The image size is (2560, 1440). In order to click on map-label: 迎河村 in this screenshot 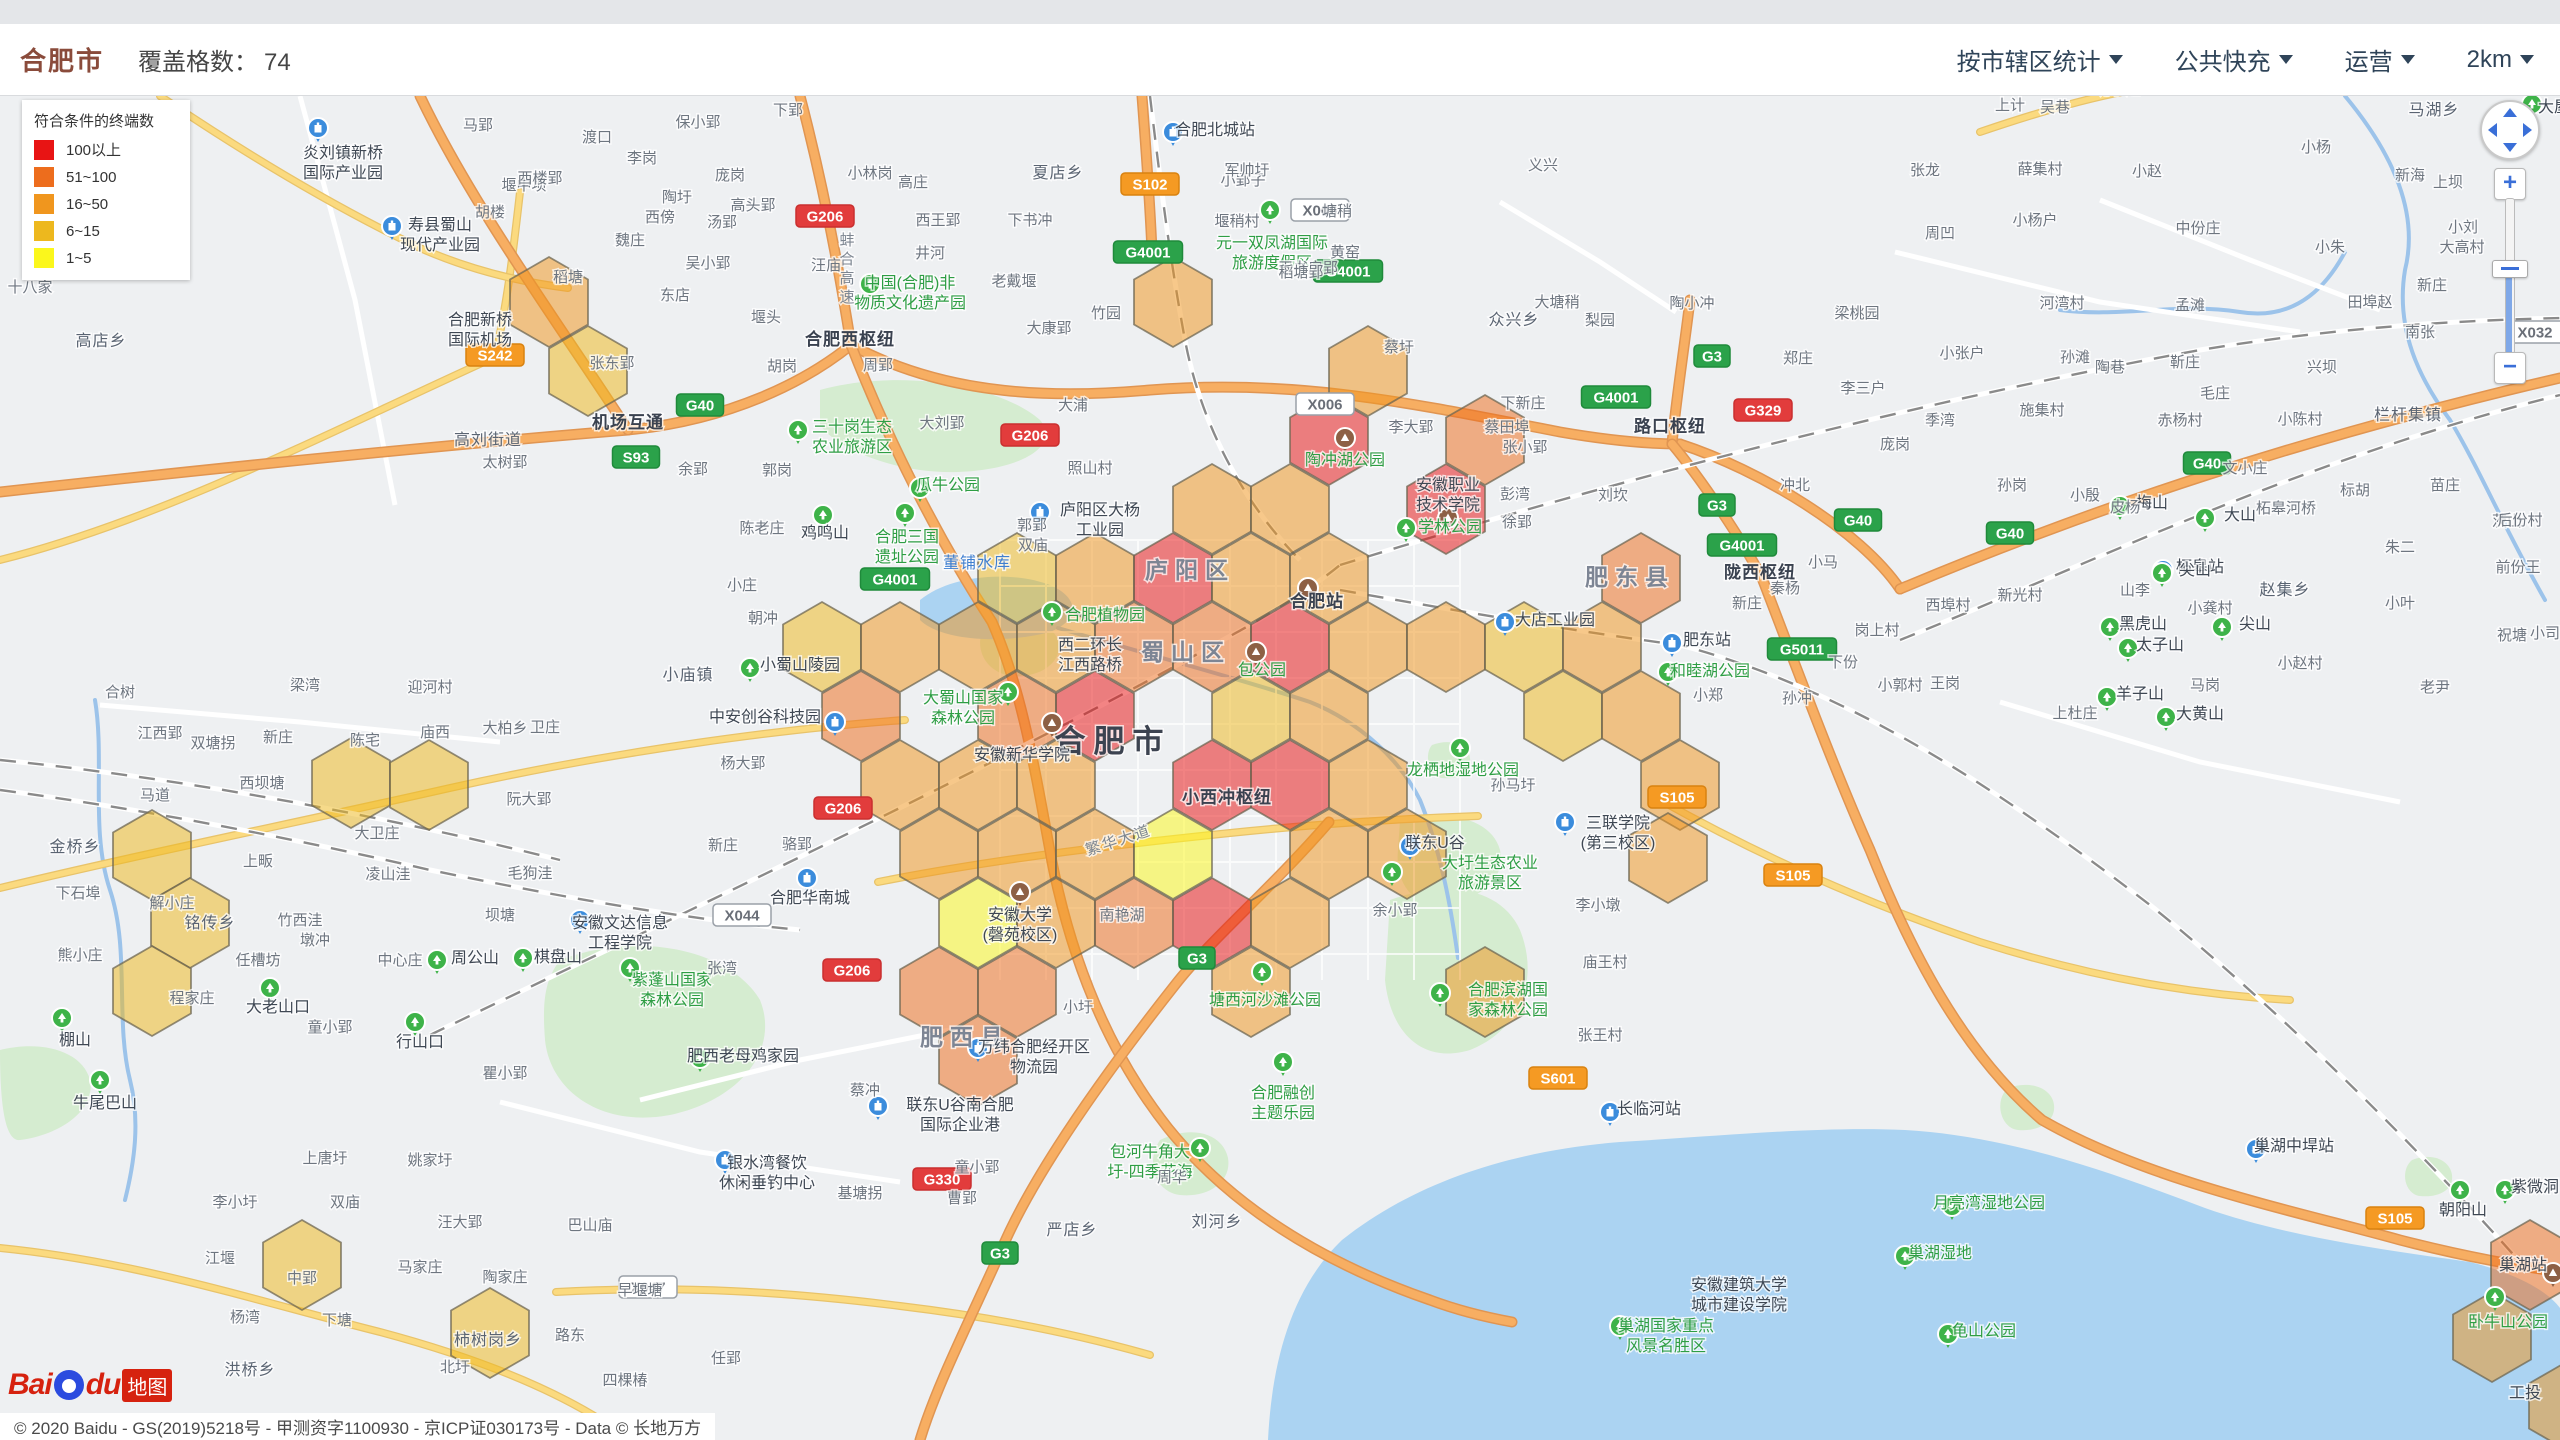, I will do `click(429, 687)`.